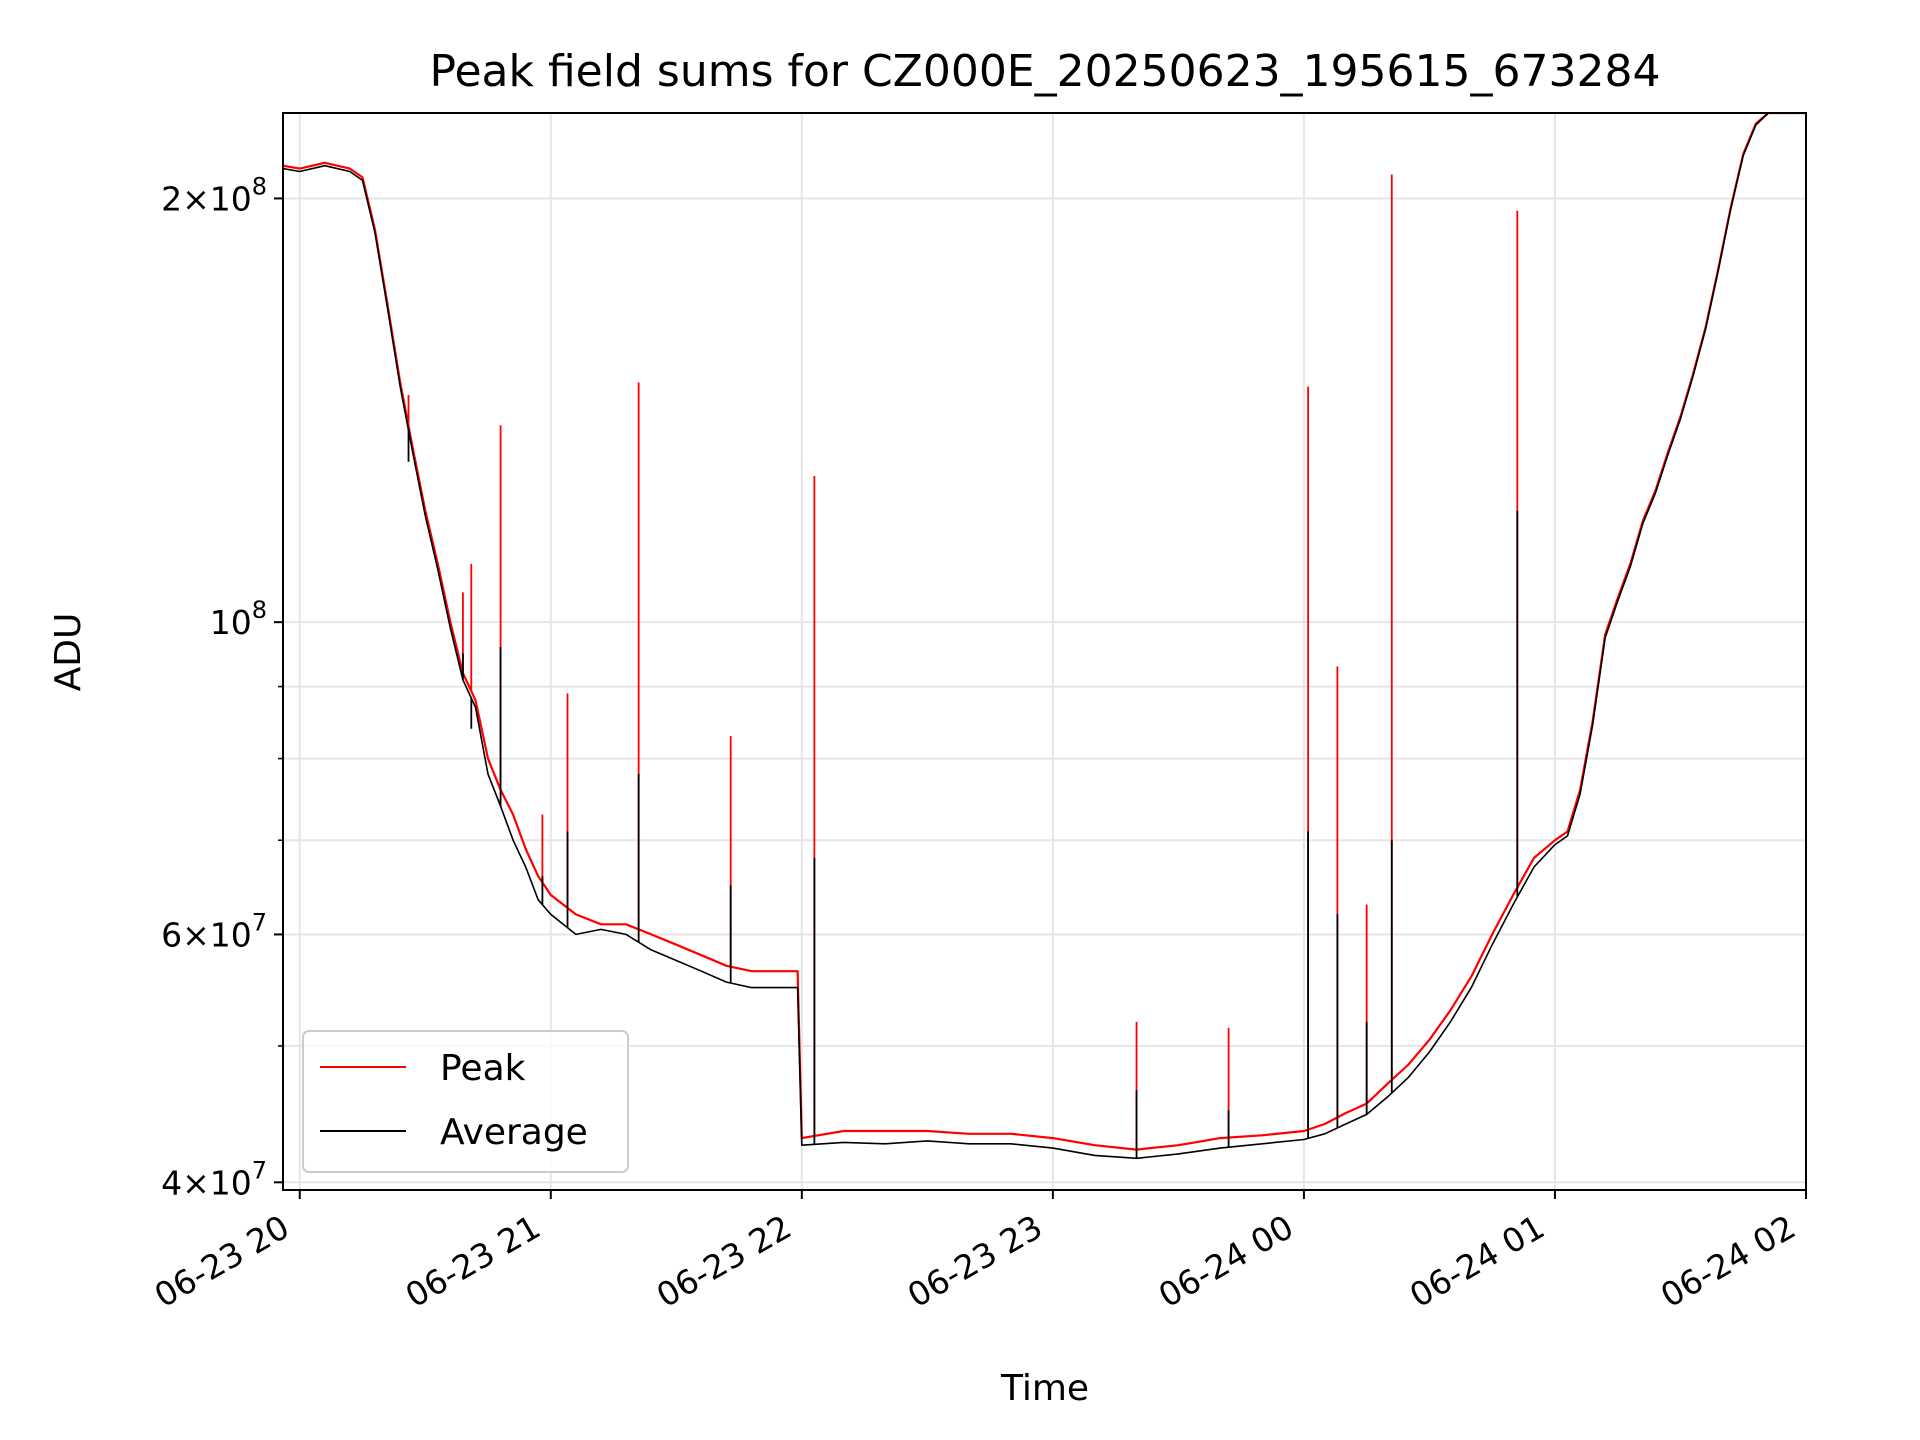  What do you see at coordinates (514, 1132) in the screenshot?
I see `legend-label-average: Average` at bounding box center [514, 1132].